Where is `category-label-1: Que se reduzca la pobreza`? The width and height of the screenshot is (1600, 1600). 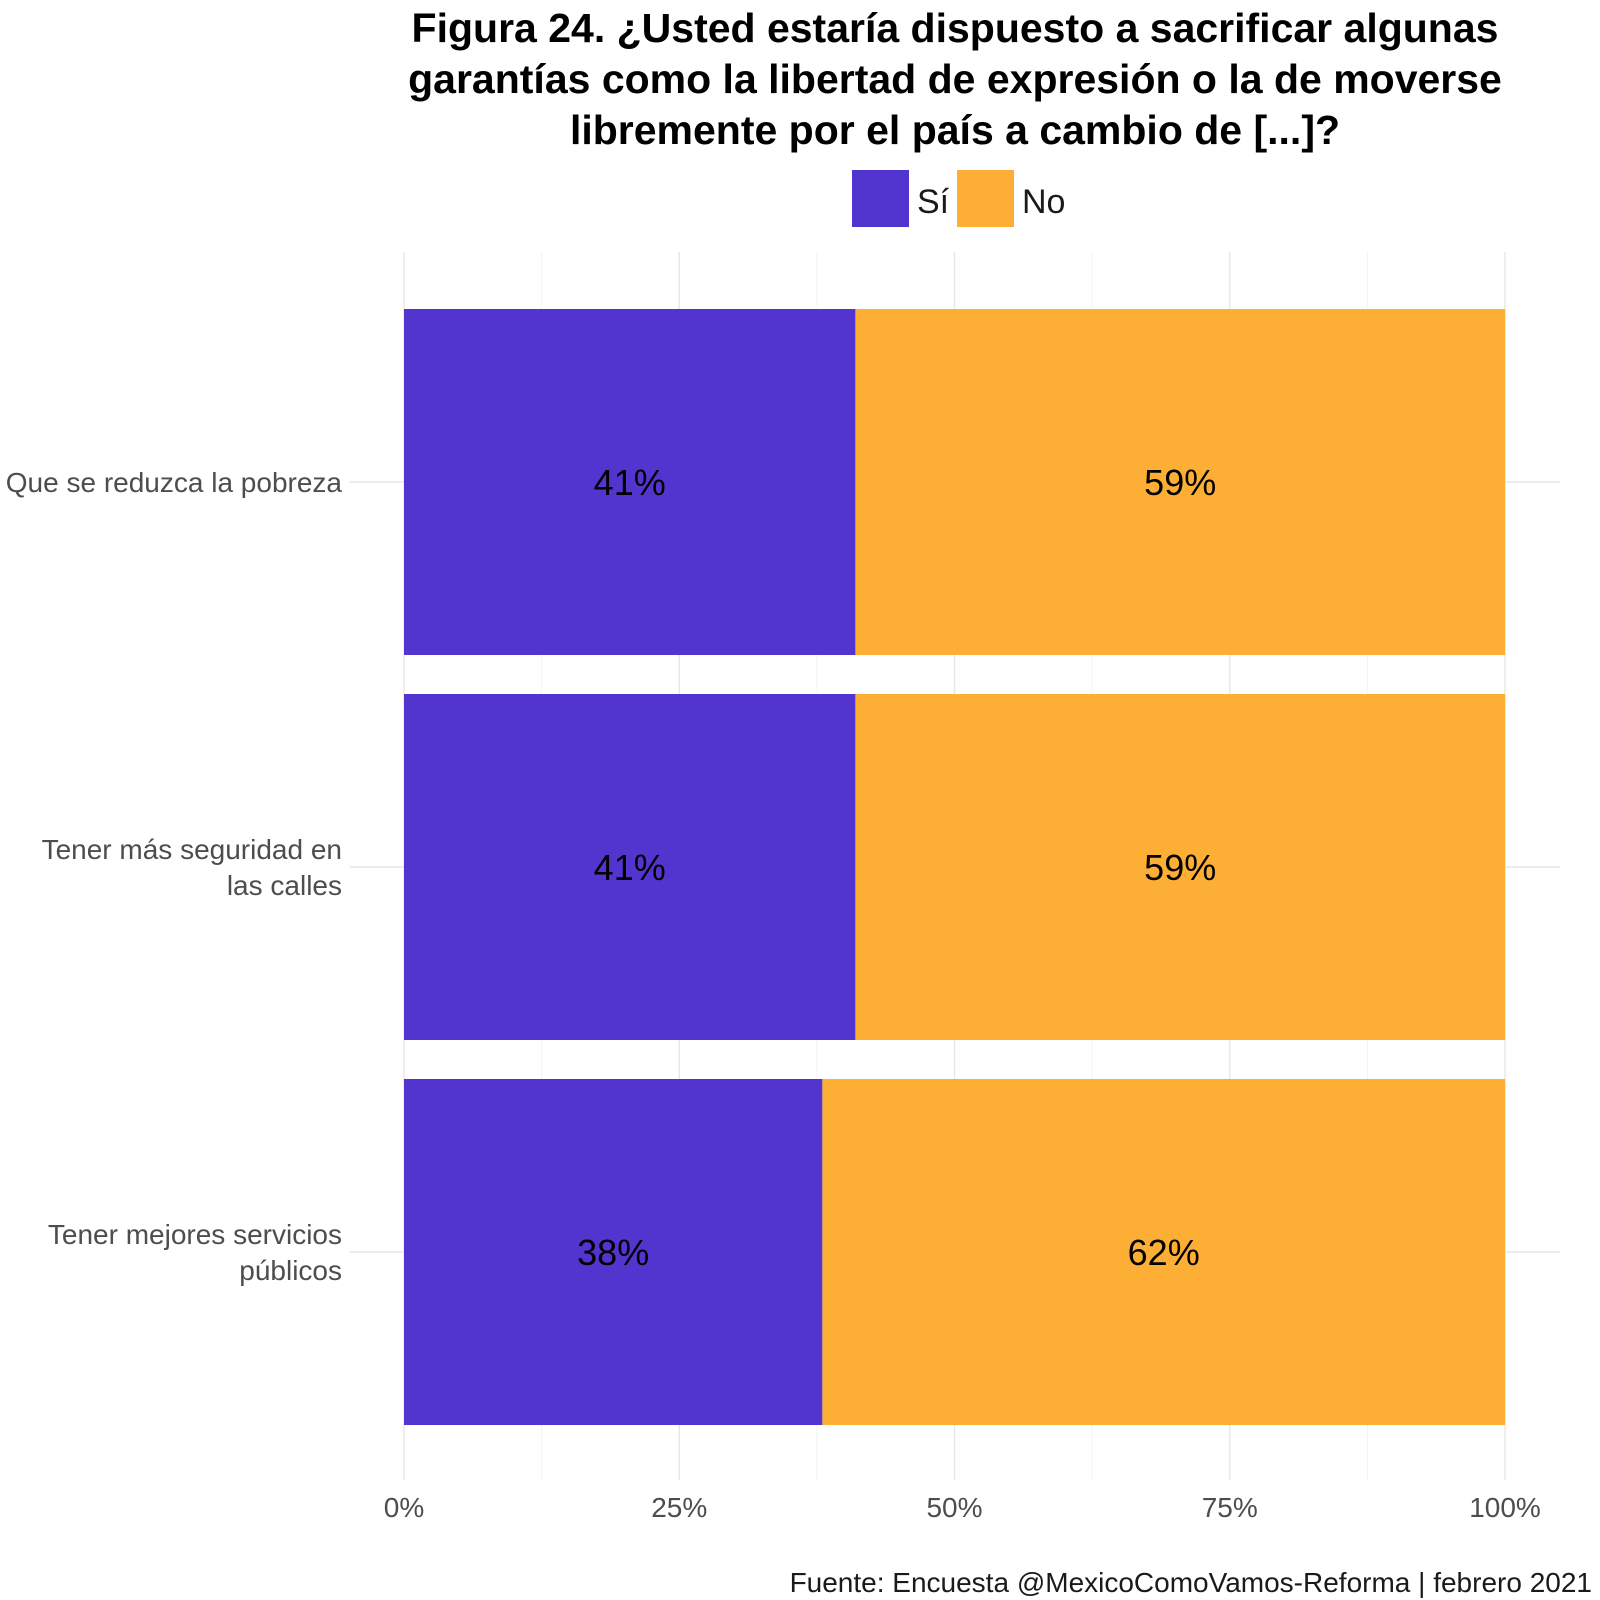
category-label-1: Que se reduzca la pobreza is located at coordinates (174, 482).